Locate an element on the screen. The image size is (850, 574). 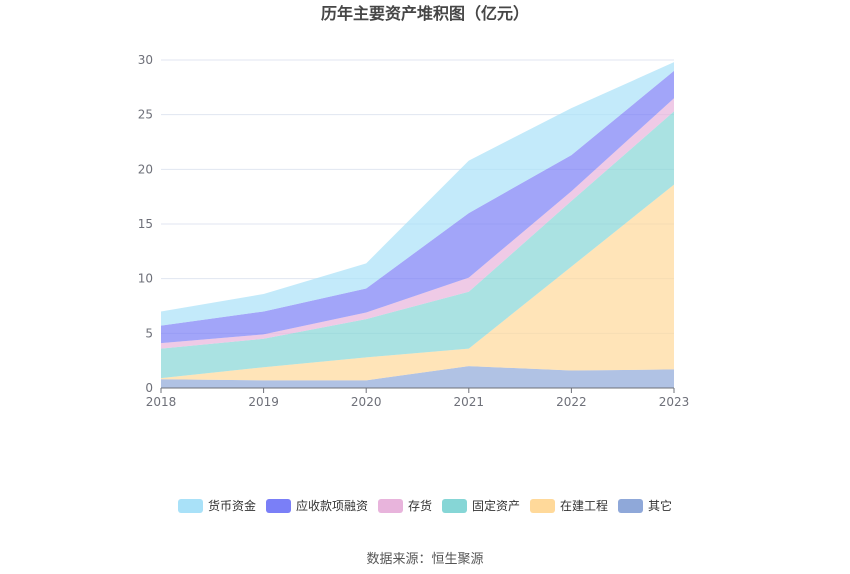
chart-title: 历年主要资产堆积图（亿元） is located at coordinates (425, 13).